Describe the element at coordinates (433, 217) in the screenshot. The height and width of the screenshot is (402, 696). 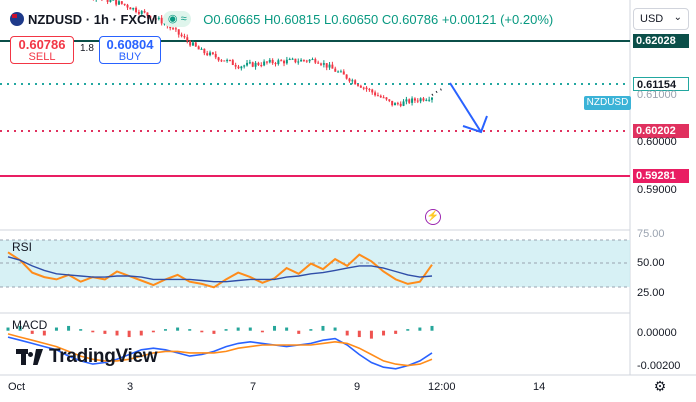
I see `lightning-event-icon: ⚡` at that location.